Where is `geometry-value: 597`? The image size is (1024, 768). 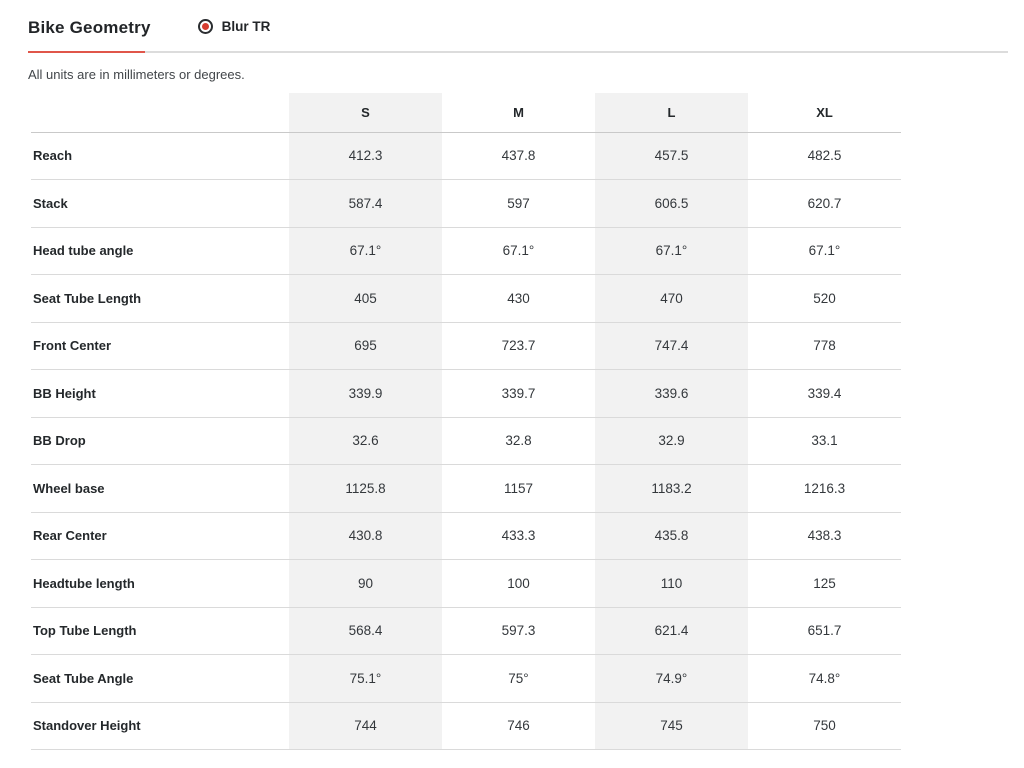 geometry-value: 597 is located at coordinates (518, 203).